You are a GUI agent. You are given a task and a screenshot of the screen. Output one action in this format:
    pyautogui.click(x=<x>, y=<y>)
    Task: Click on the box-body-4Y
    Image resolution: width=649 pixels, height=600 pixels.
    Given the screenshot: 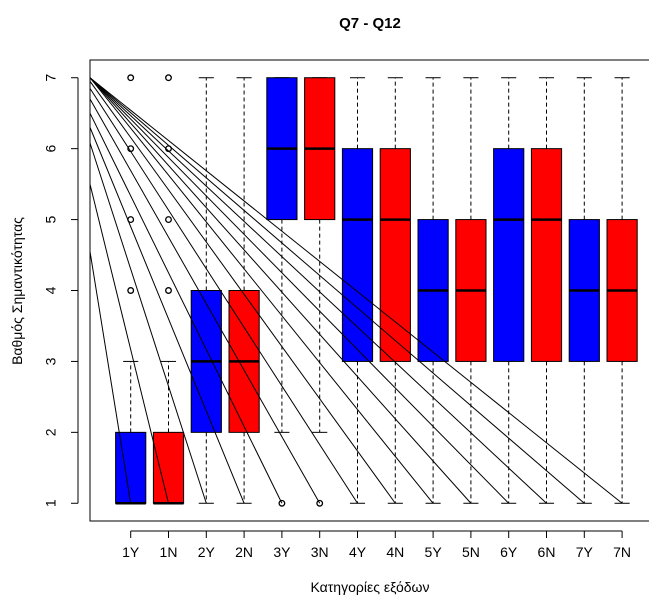 What is the action you would take?
    pyautogui.click(x=357, y=255)
    